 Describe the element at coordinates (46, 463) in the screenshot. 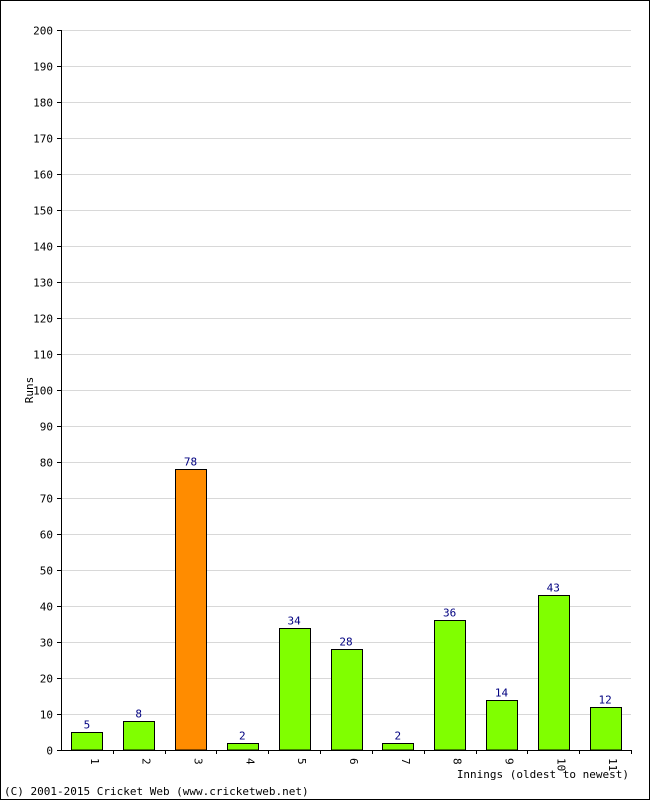

I see `y-tick-label: 80` at that location.